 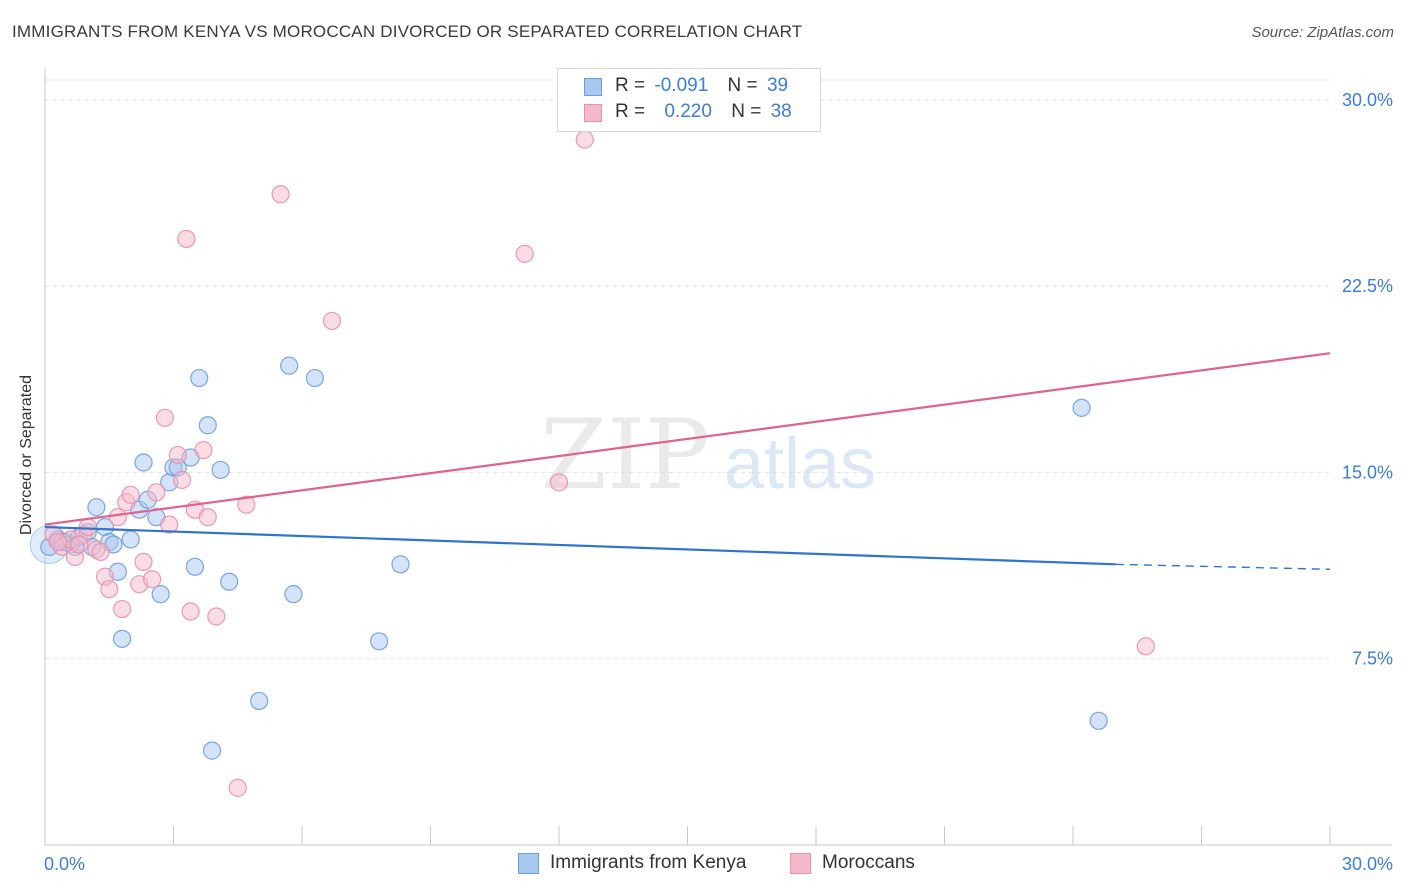 I want to click on correlation-legend: R = -0.091 N = 39 R = 0.220 N = 38, so click(x=689, y=100).